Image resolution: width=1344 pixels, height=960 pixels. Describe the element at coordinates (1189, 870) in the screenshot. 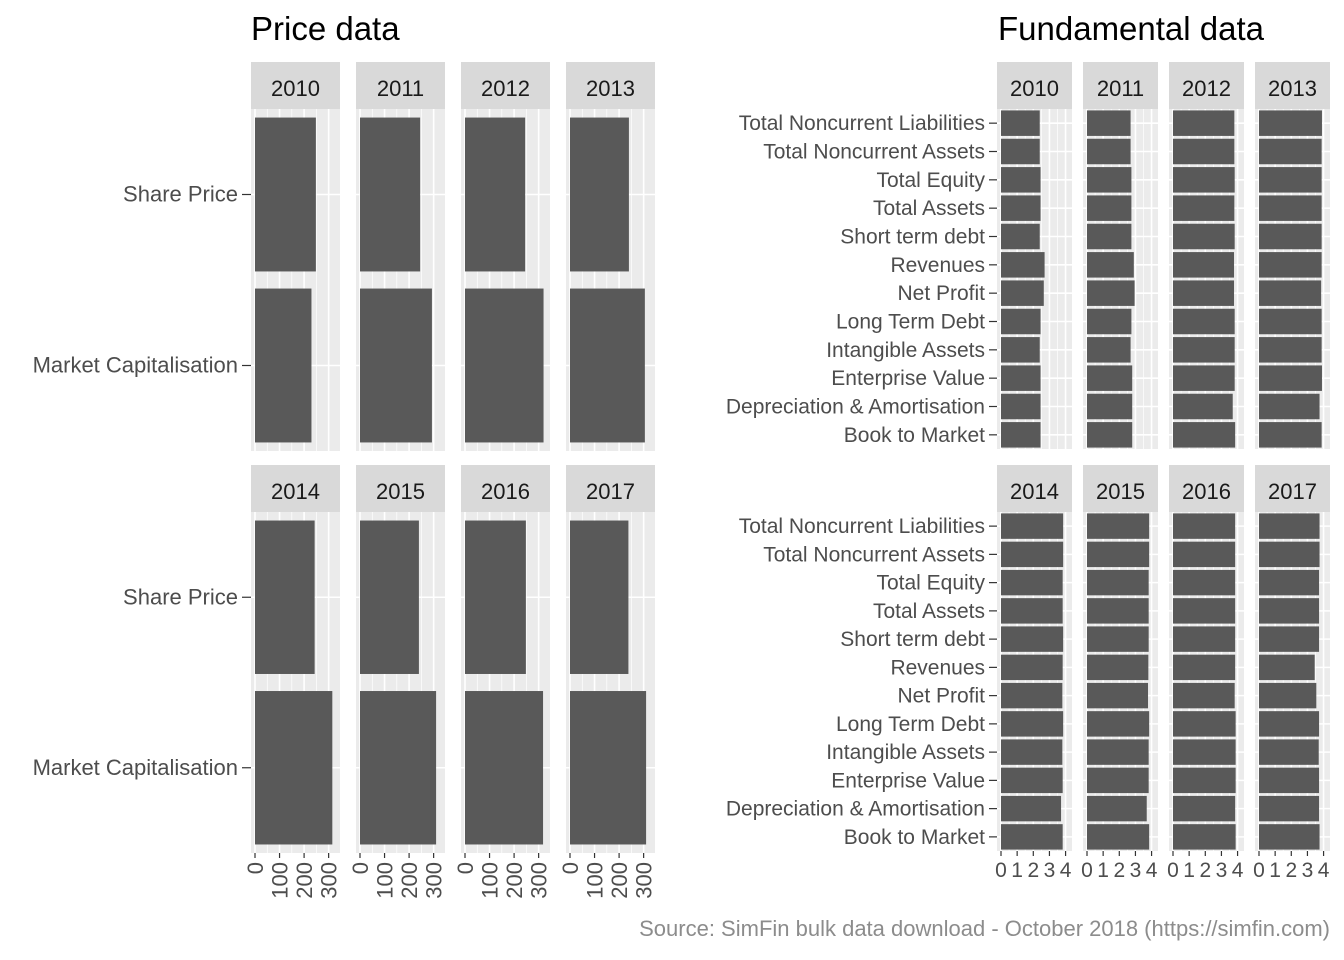

I see `fund-xtick-label-2016-1: 1` at that location.